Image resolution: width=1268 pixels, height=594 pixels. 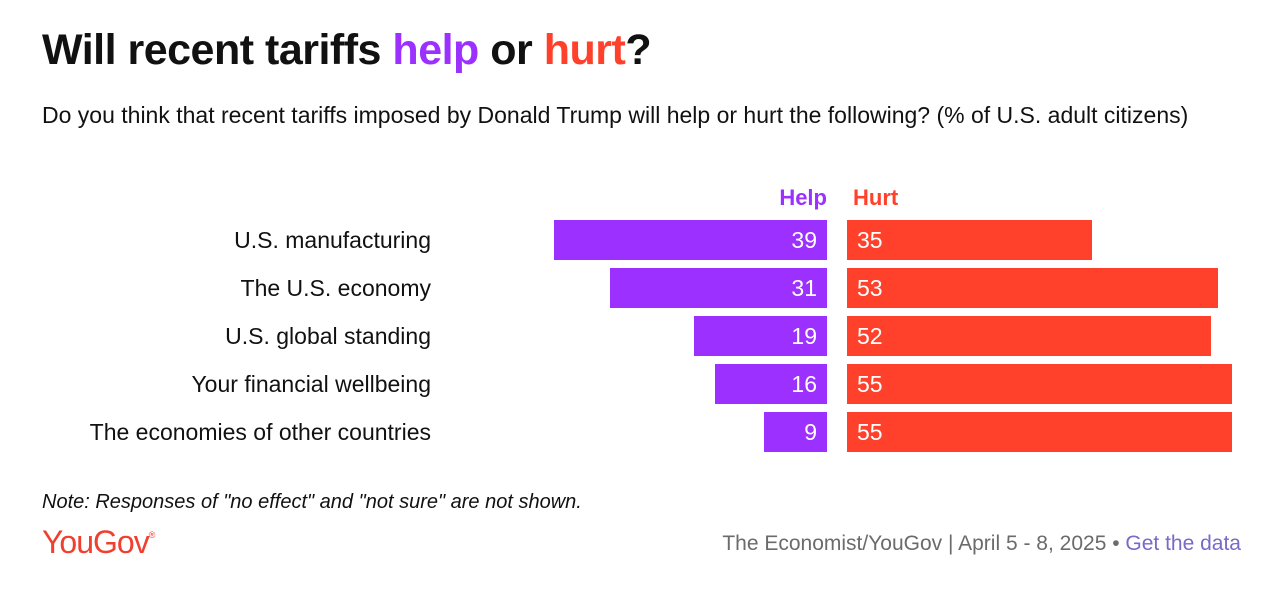 I want to click on data-label-hurt: 53, so click(x=870, y=288).